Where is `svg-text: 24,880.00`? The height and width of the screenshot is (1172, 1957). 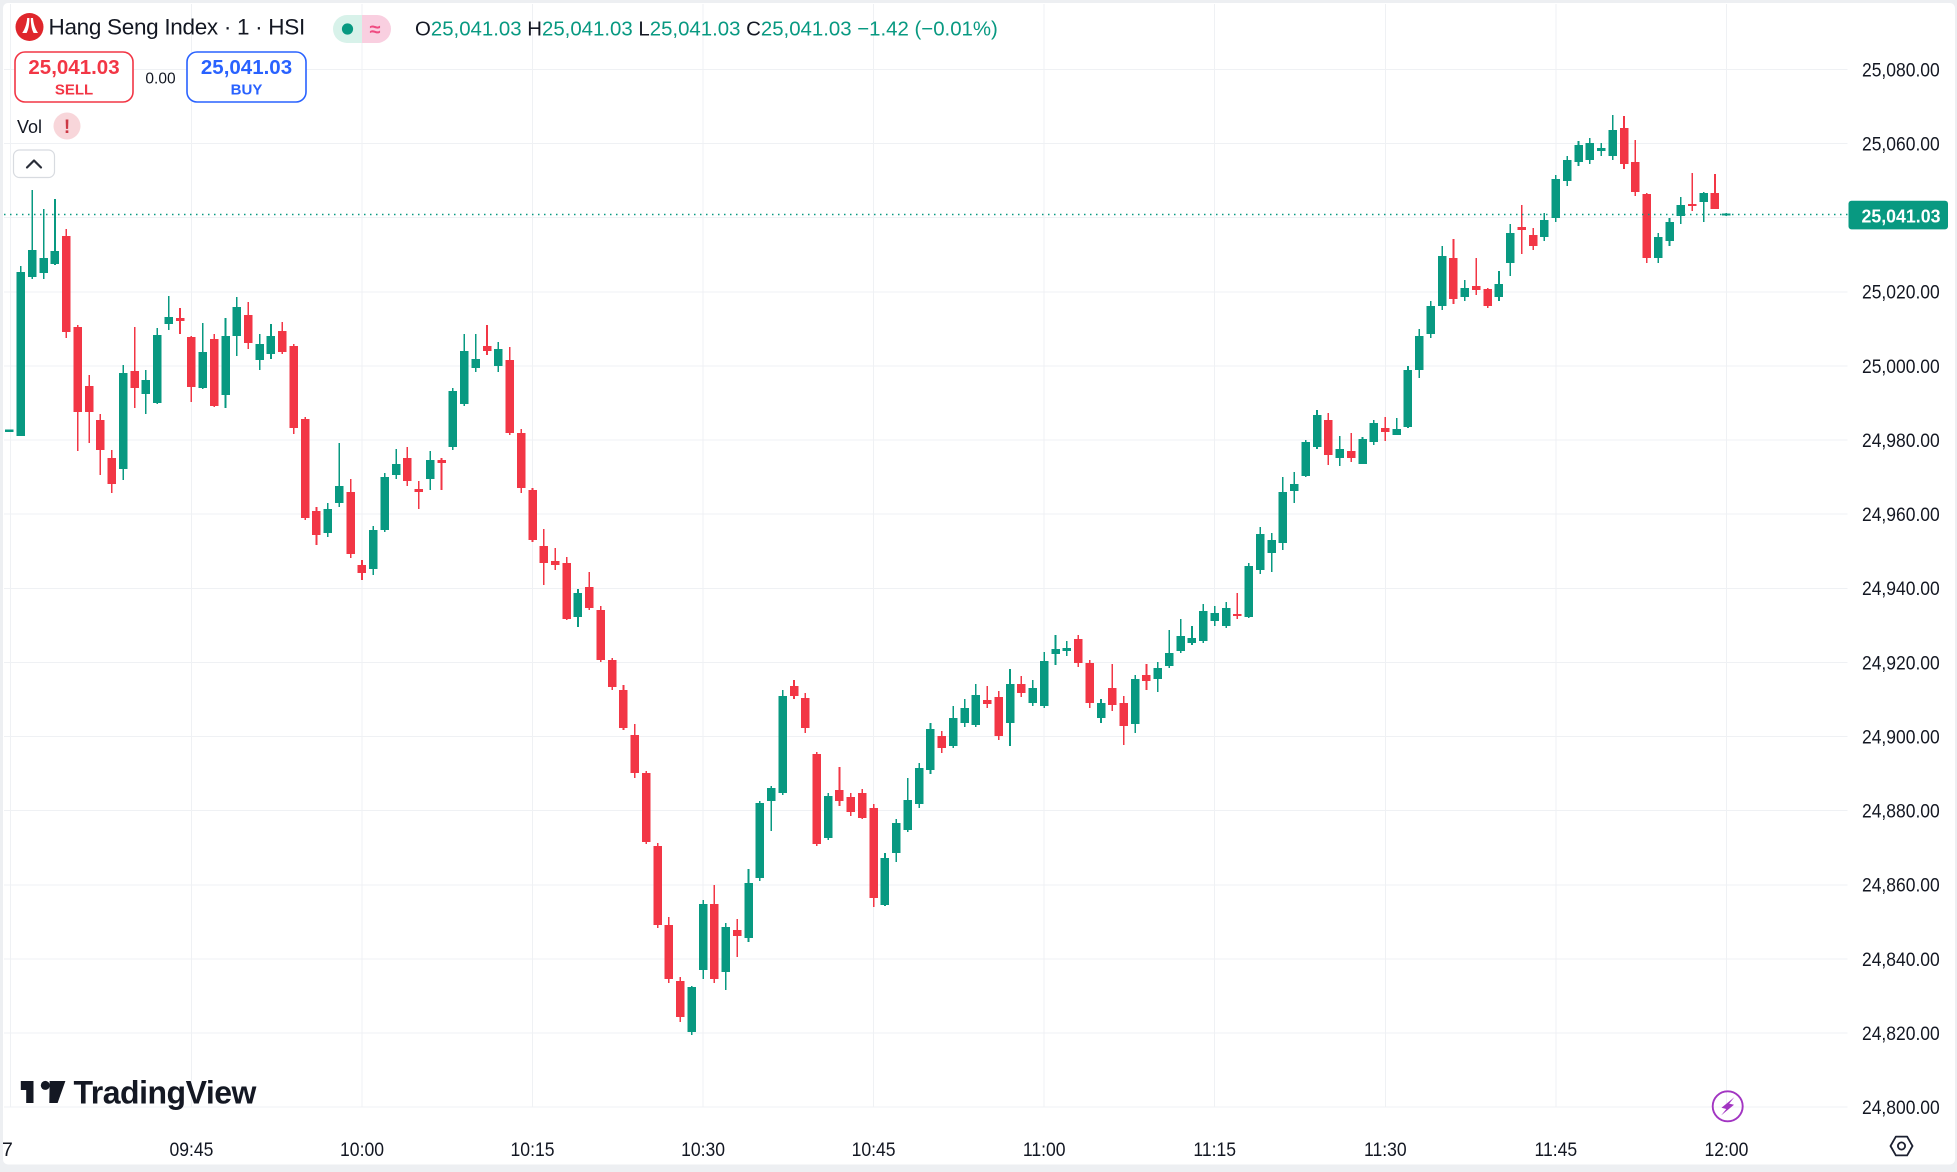
svg-text: 24,880.00 is located at coordinates (1901, 811).